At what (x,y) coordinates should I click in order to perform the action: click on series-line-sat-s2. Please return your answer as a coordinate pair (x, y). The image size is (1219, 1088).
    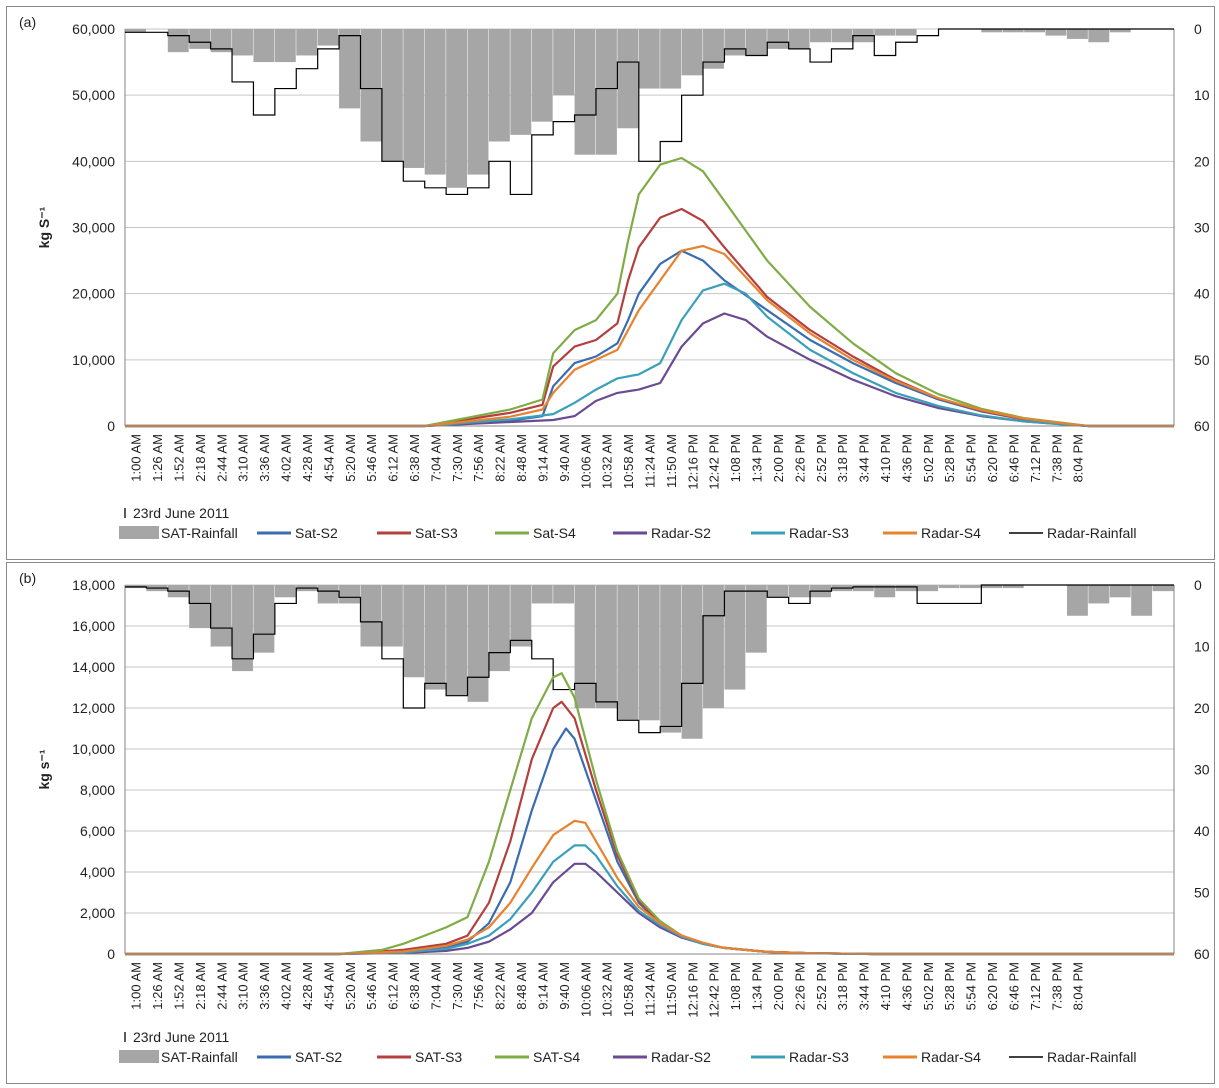
    Looking at the image, I should click on (649, 338).